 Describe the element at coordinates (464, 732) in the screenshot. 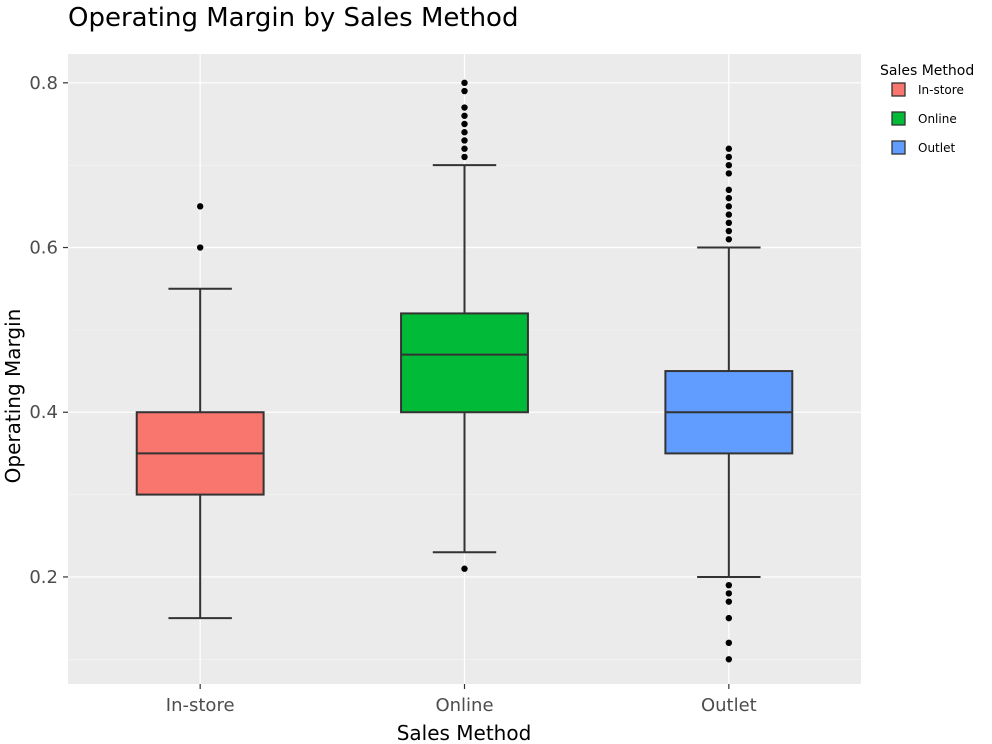

I see `x-axis-title: Sales Method` at that location.